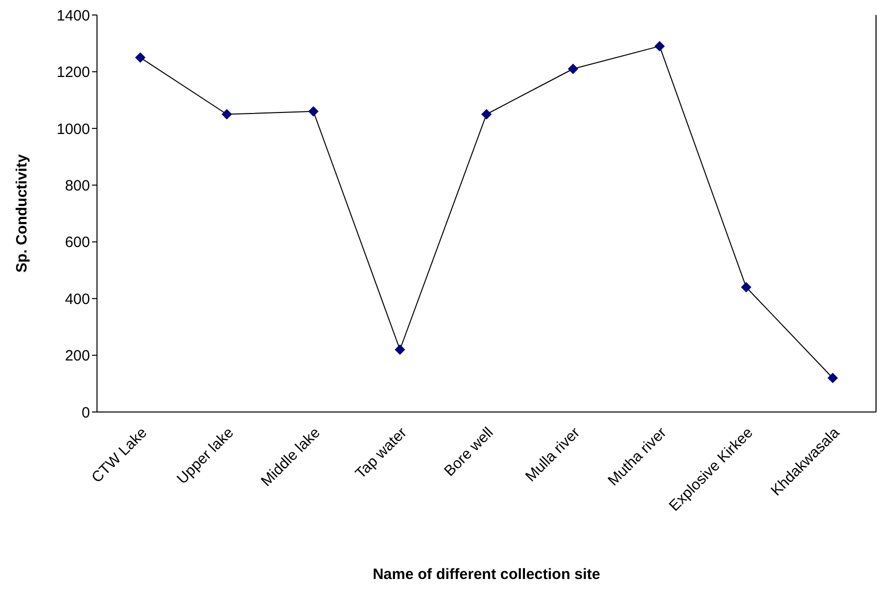 The image size is (877, 589). I want to click on y-tick-label: 1200, so click(73, 73).